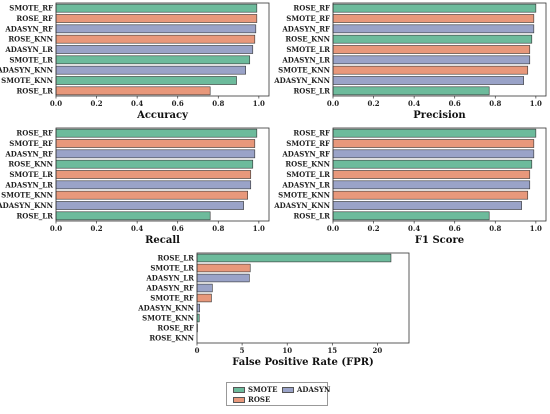 The height and width of the screenshot is (414, 550). What do you see at coordinates (242, 350) in the screenshot?
I see `x-tick-label: 5` at bounding box center [242, 350].